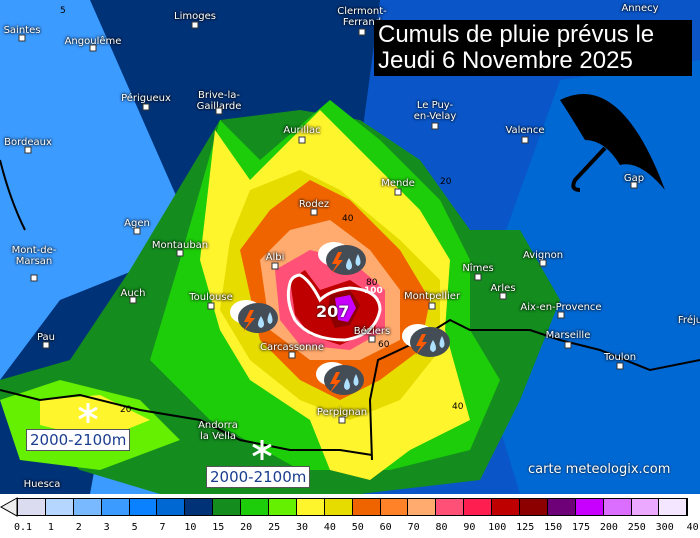 Image resolution: width=700 pixels, height=538 pixels. Describe the element at coordinates (497, 527) in the screenshot. I see `legend-label: 100` at that location.